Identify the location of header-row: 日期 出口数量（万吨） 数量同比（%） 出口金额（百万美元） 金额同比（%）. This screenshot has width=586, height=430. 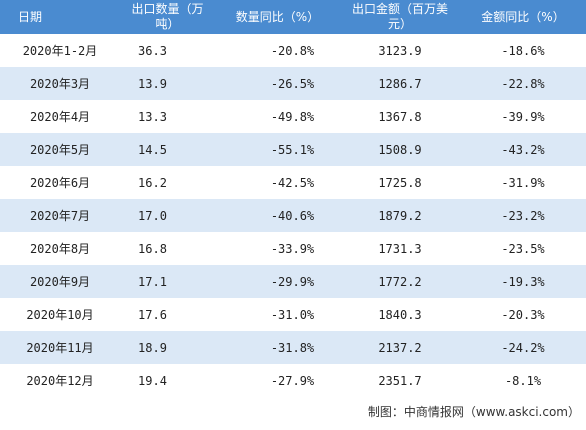
(293, 17).